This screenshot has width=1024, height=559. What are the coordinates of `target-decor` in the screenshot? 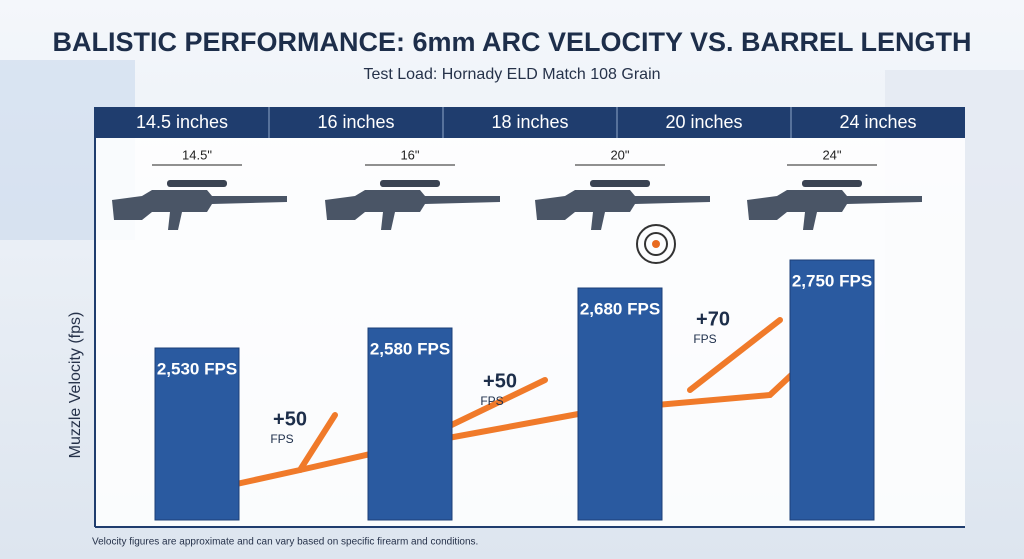 It's located at (656, 244).